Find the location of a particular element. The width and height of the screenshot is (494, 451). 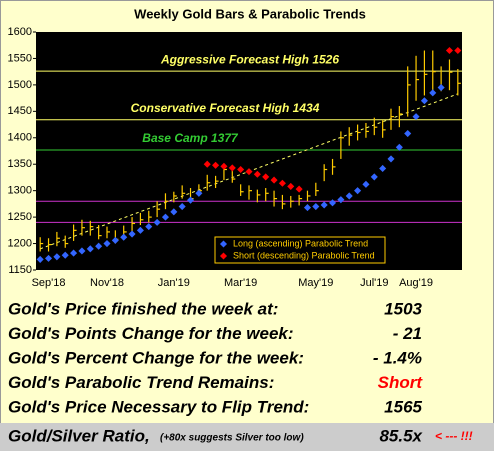

chart-title: Weekly Gold Bars & Parabolic Trends is located at coordinates (250, 13).